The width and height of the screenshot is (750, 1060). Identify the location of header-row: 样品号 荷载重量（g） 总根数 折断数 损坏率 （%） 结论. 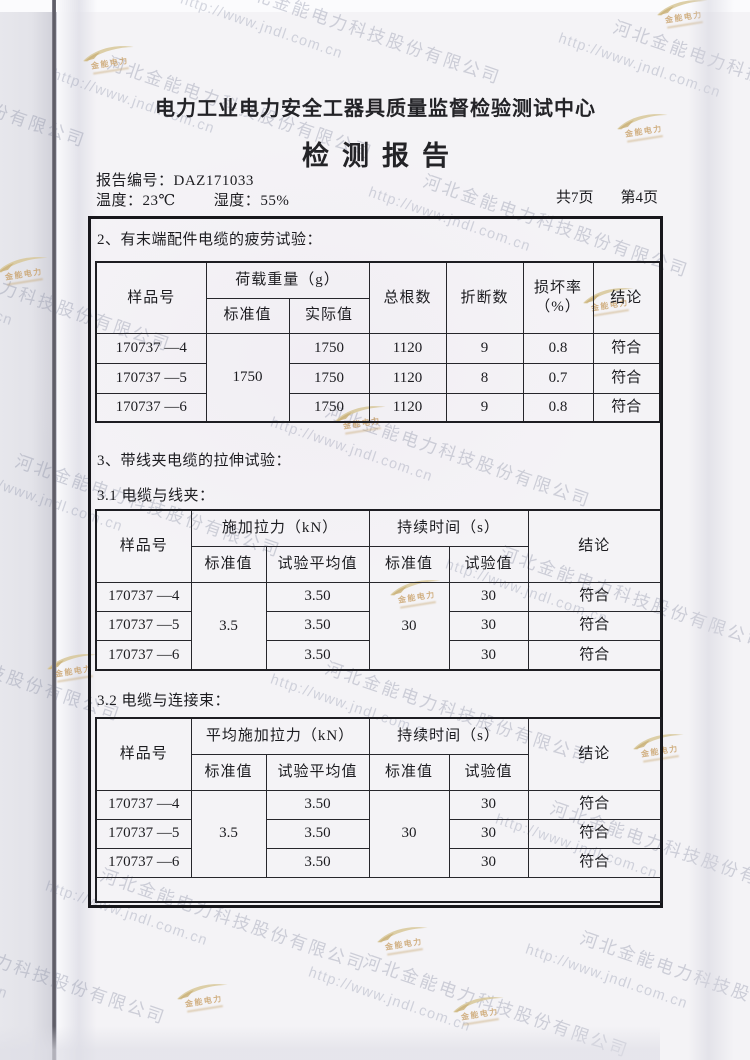
(378, 297).